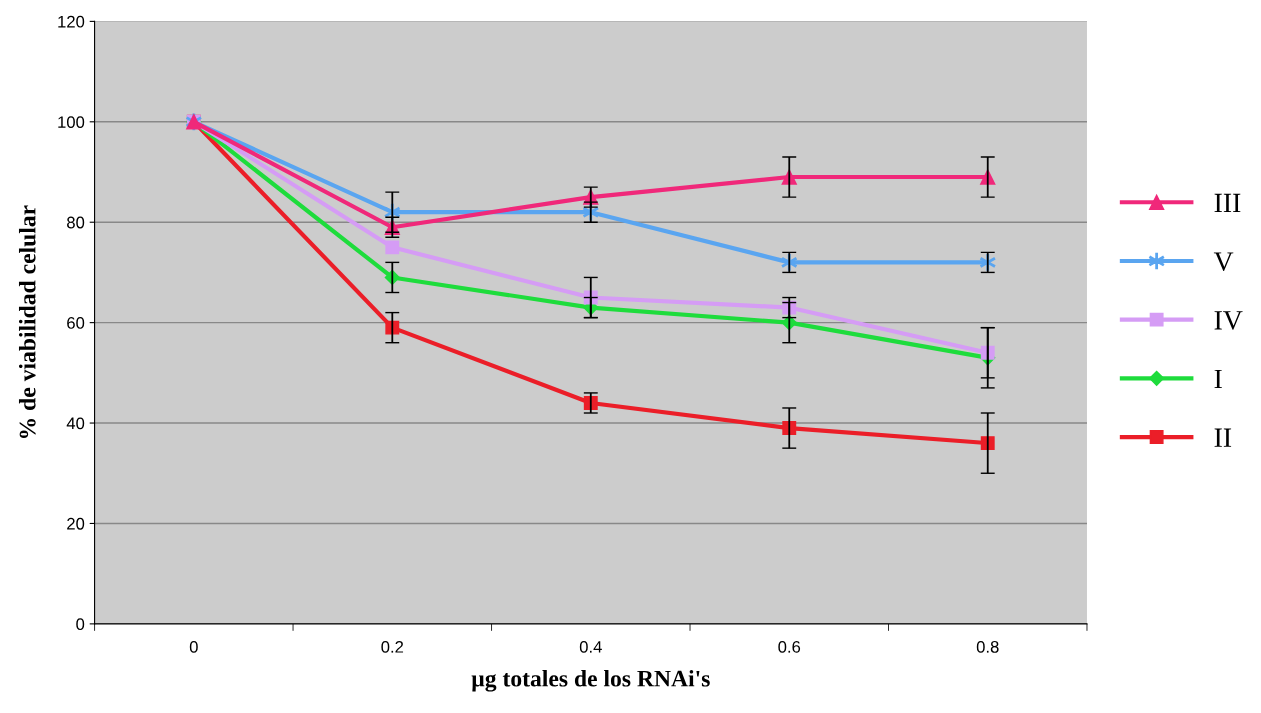 The image size is (1261, 713). What do you see at coordinates (392, 646) in the screenshot?
I see `x-tick-label: 0.2` at bounding box center [392, 646].